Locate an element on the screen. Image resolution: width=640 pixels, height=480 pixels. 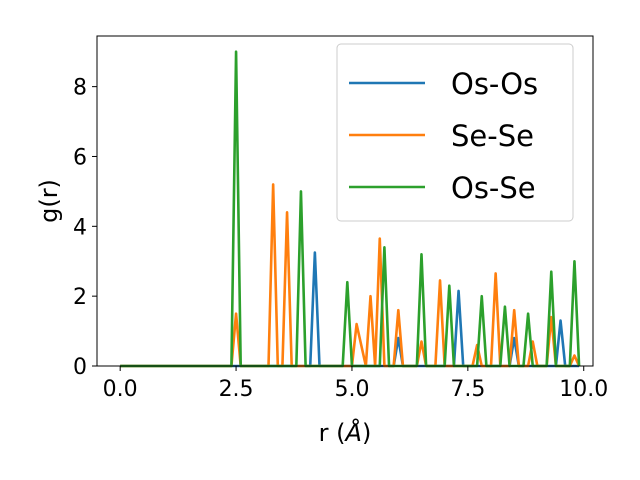
legend-label-se-se: Se-Se is located at coordinates (492, 136).